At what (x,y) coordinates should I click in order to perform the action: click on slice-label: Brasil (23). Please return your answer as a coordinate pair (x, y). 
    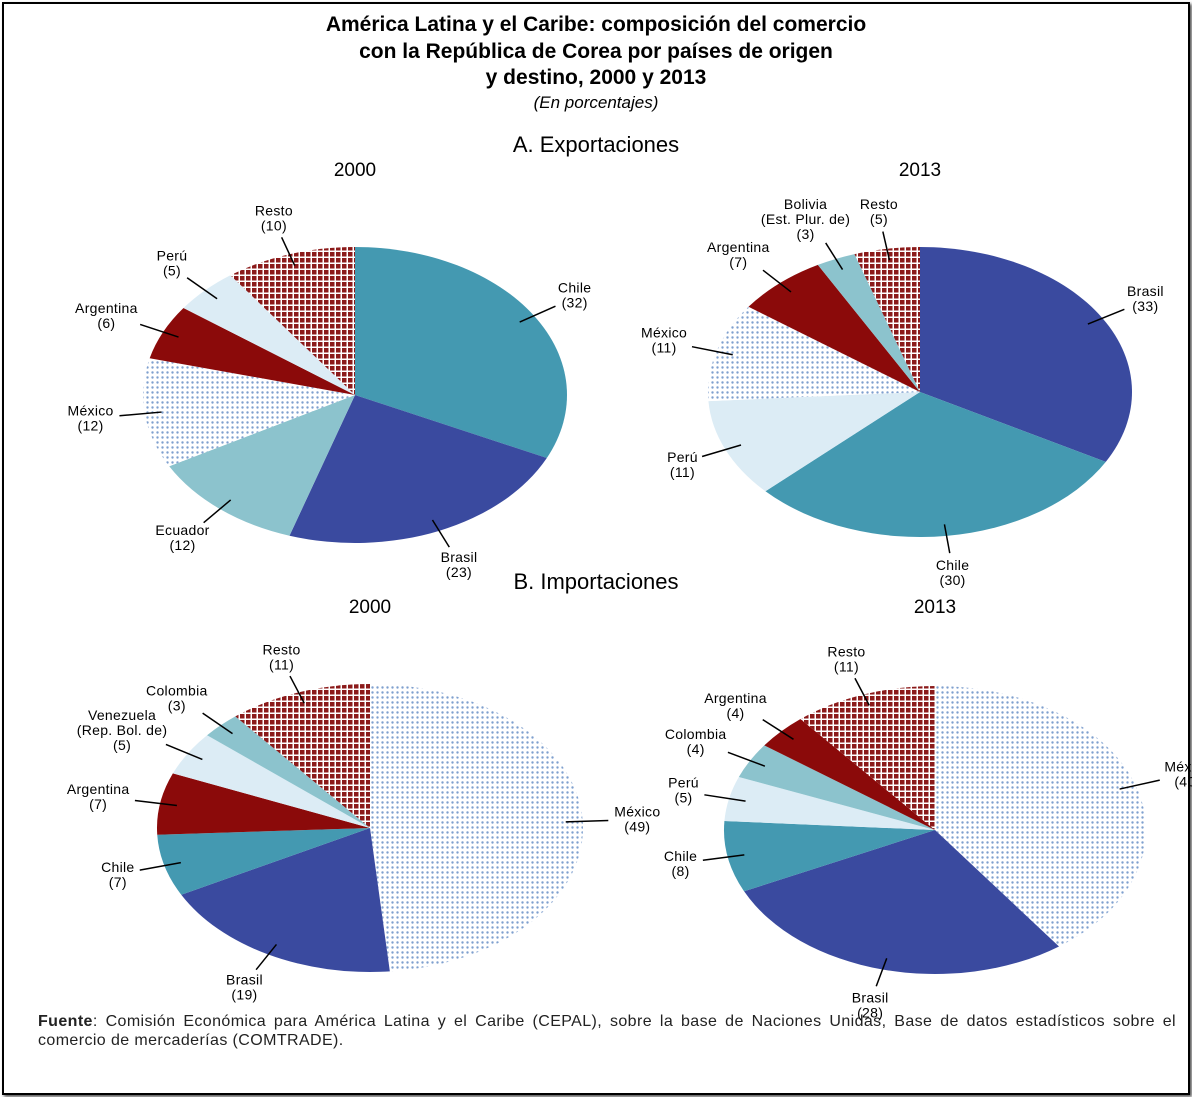
    Looking at the image, I should click on (459, 565).